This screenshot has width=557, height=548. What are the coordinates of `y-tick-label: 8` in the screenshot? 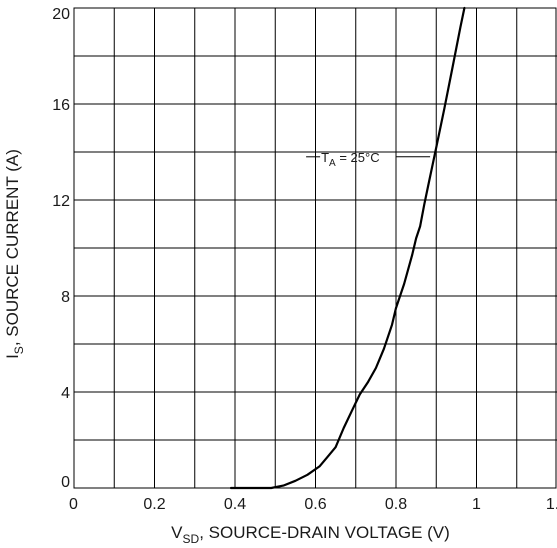 It's located at (65, 297).